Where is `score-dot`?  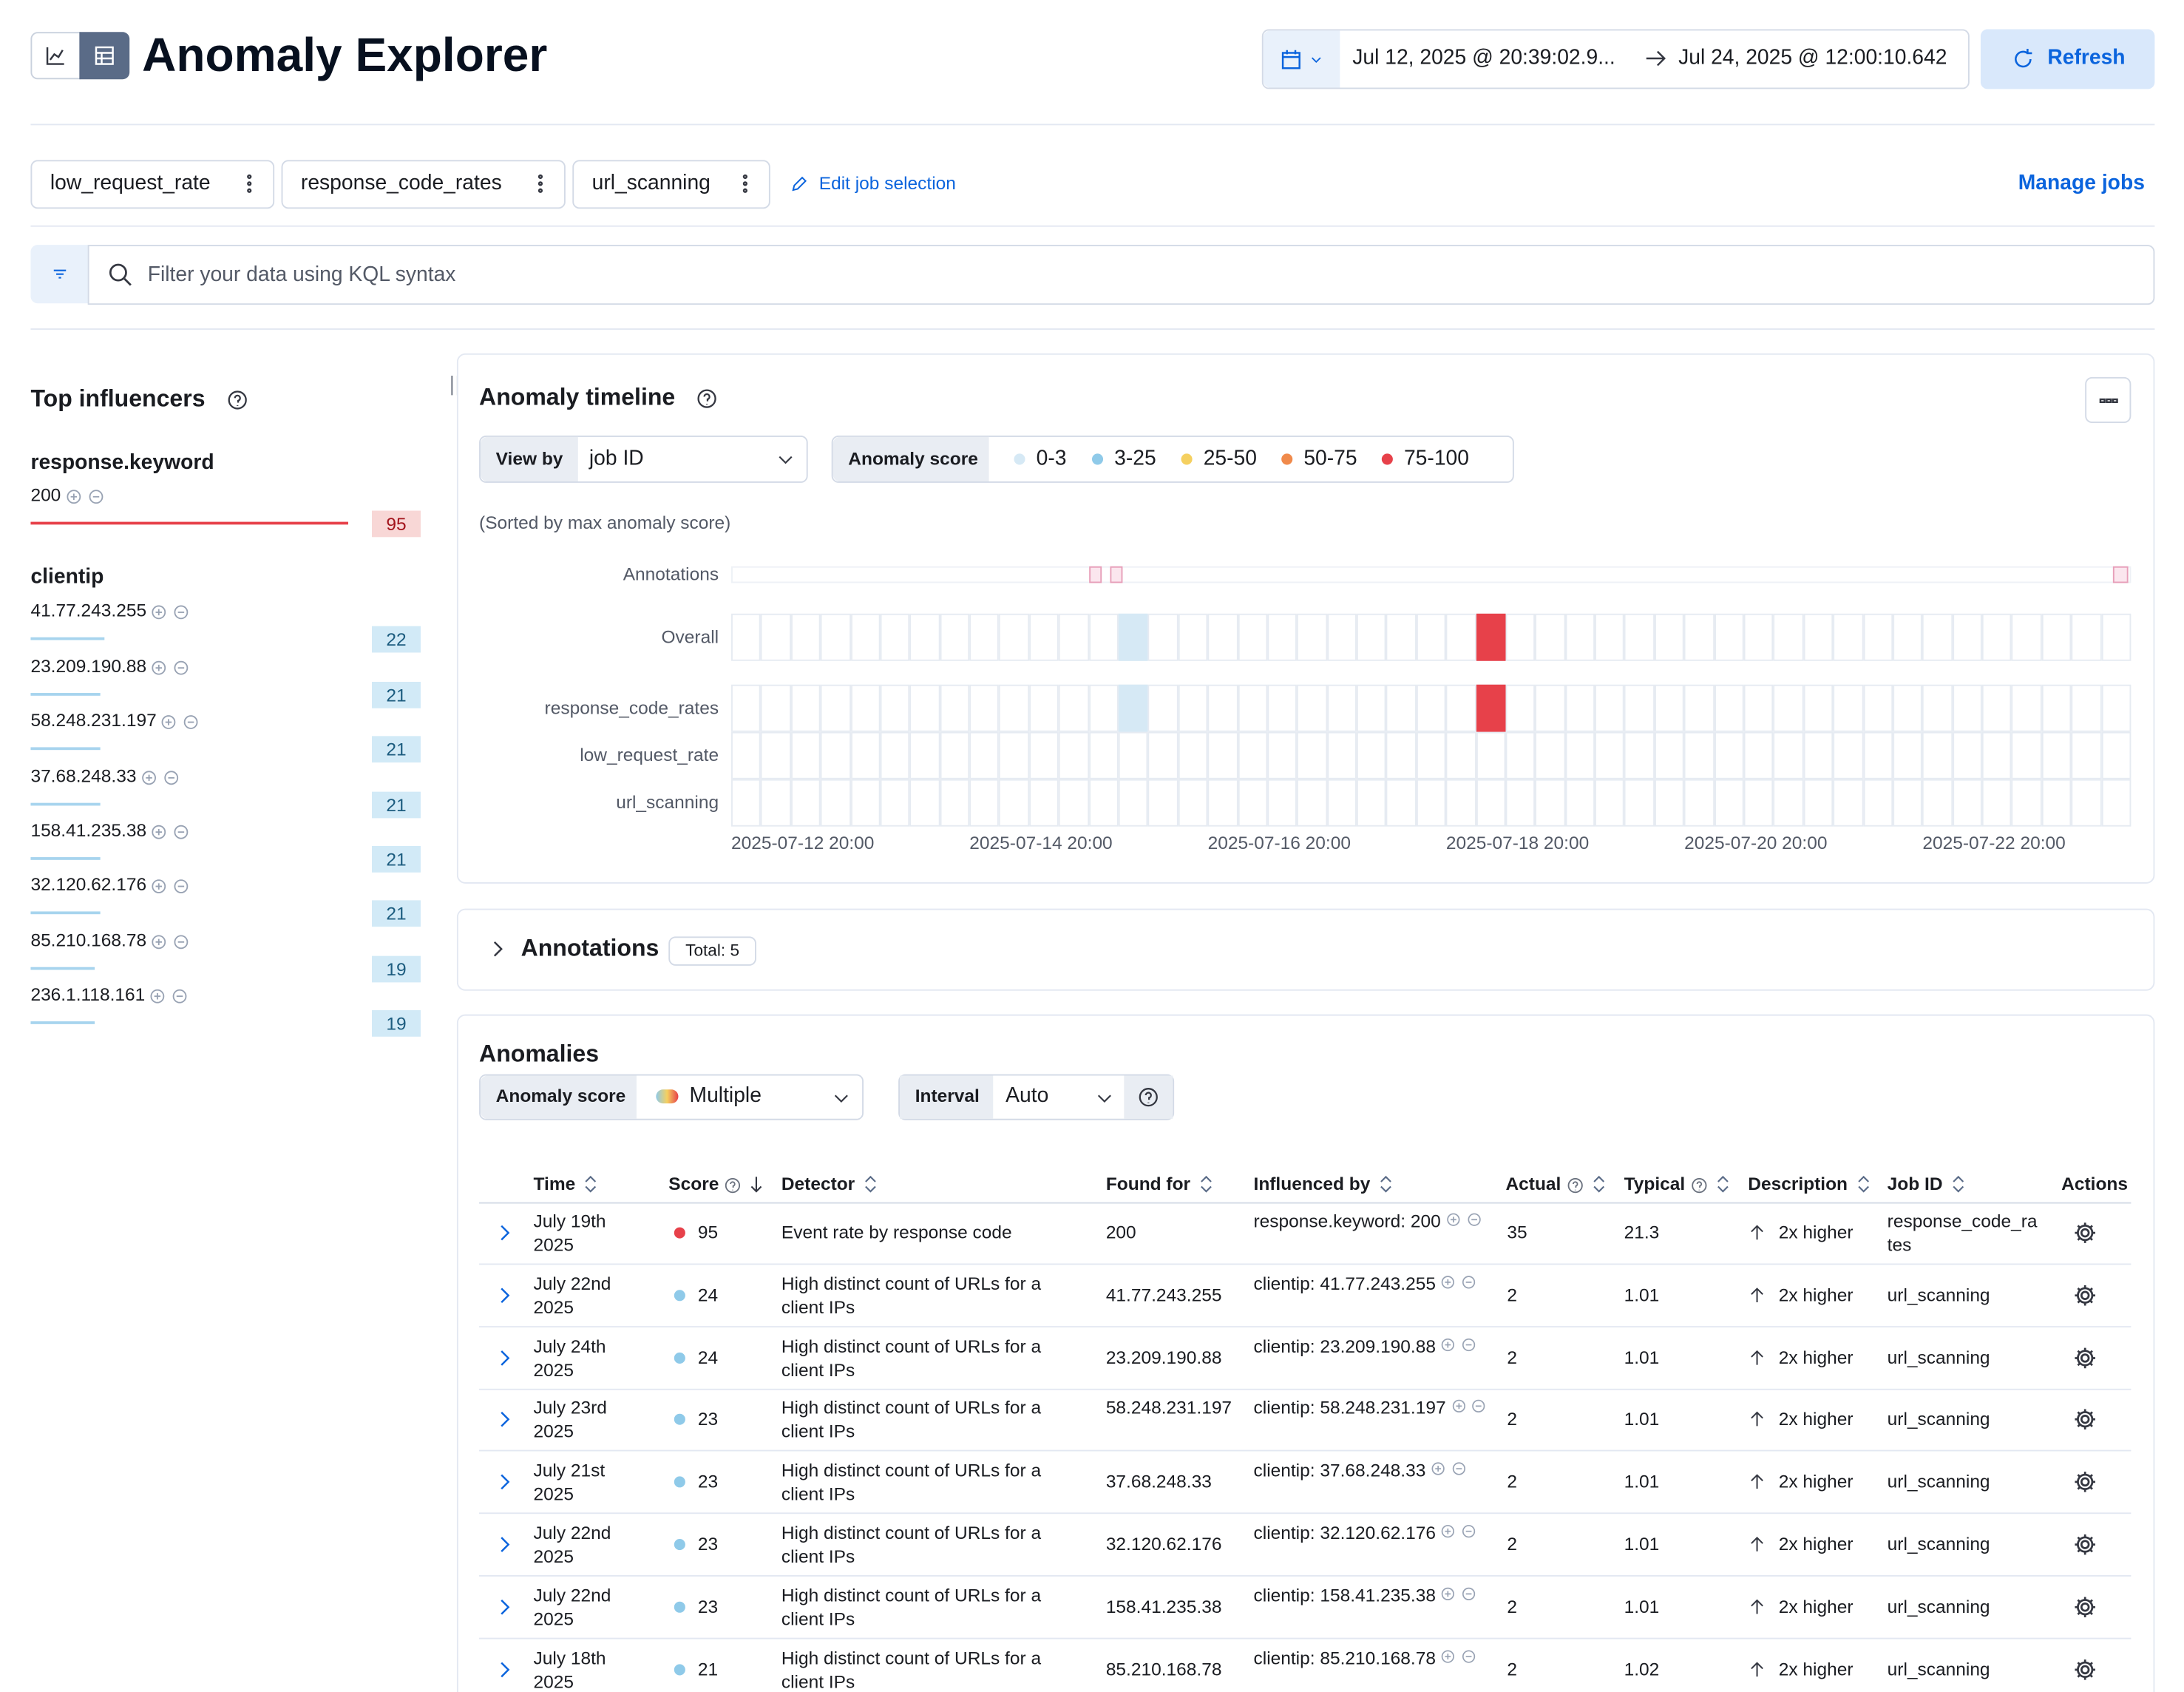 score-dot is located at coordinates (679, 1544).